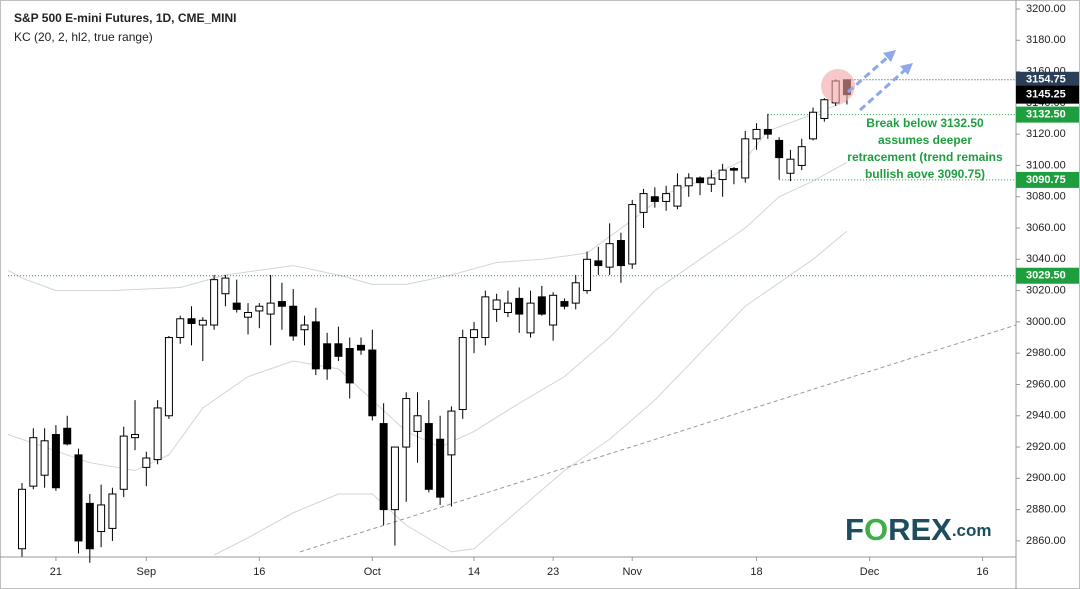 Image resolution: width=1080 pixels, height=589 pixels. Describe the element at coordinates (925, 140) in the screenshot. I see `annotation: assumes deeper` at that location.